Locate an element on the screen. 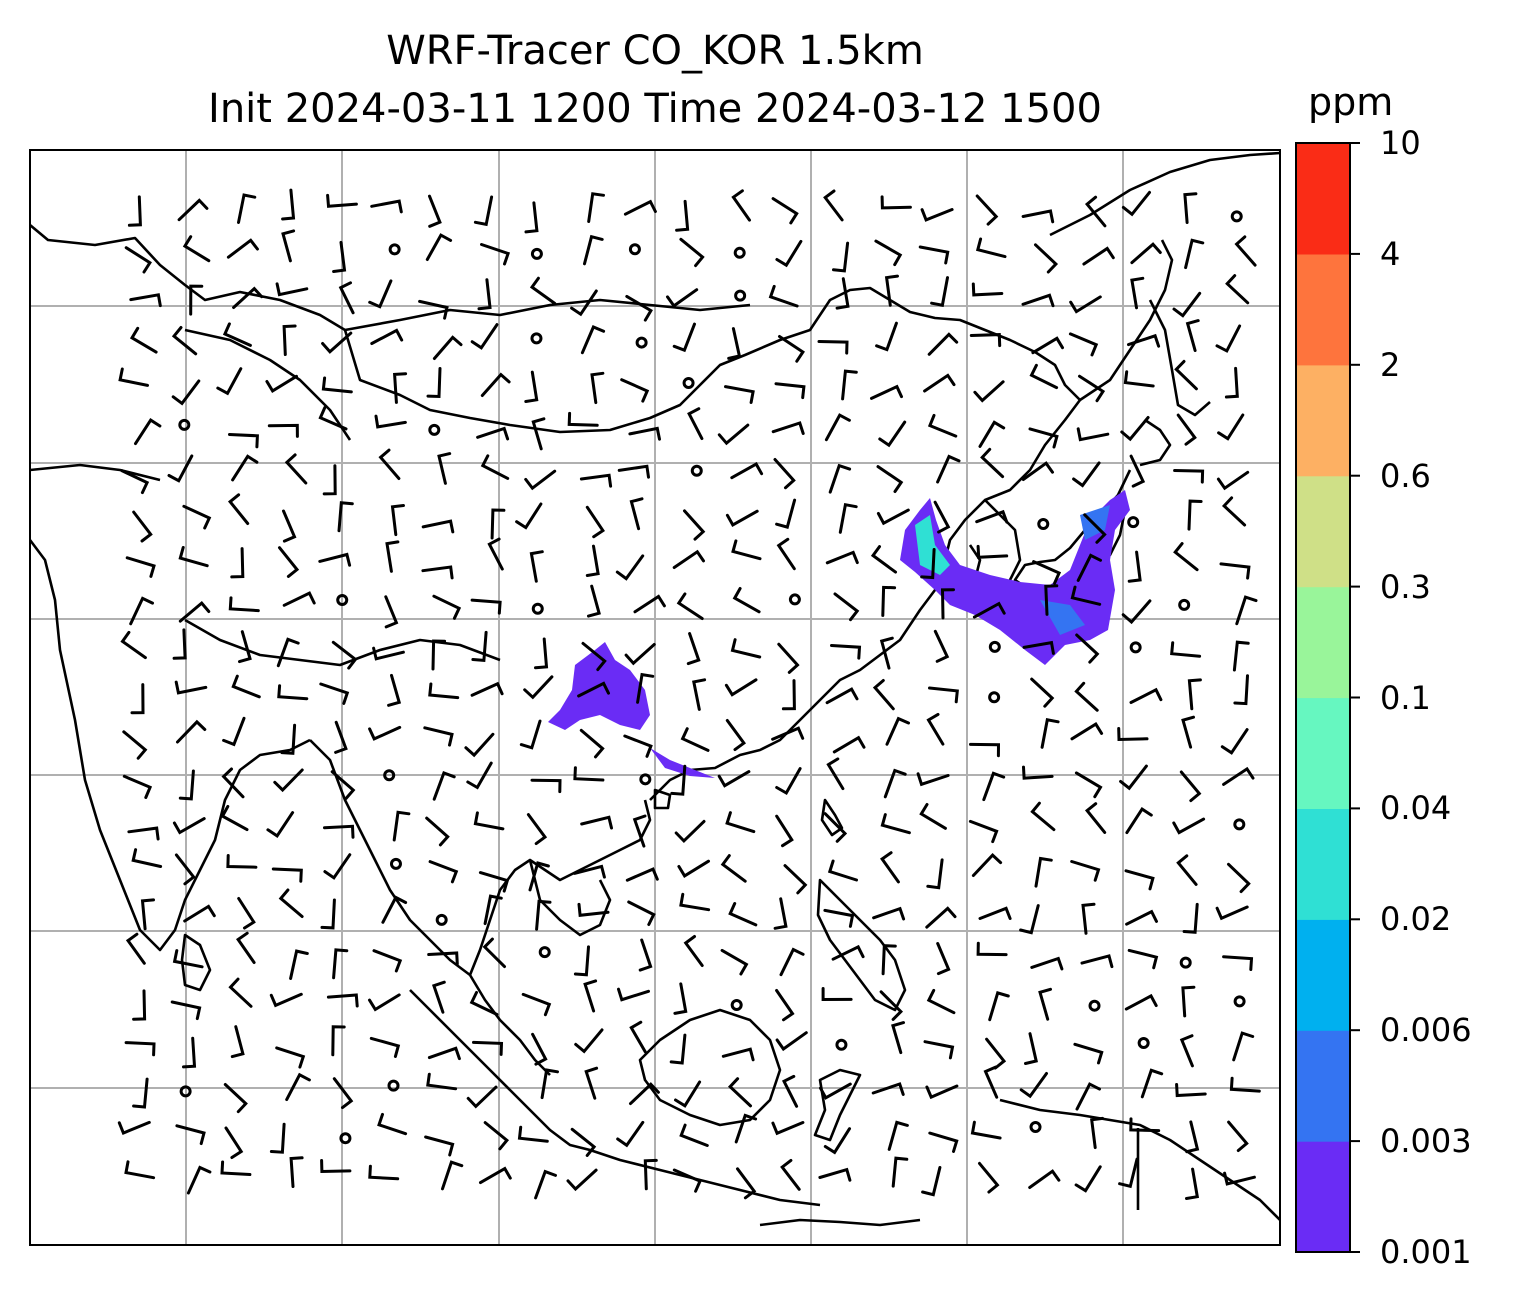  colorbar-tick-label: 0.1 is located at coordinates (1405, 697).